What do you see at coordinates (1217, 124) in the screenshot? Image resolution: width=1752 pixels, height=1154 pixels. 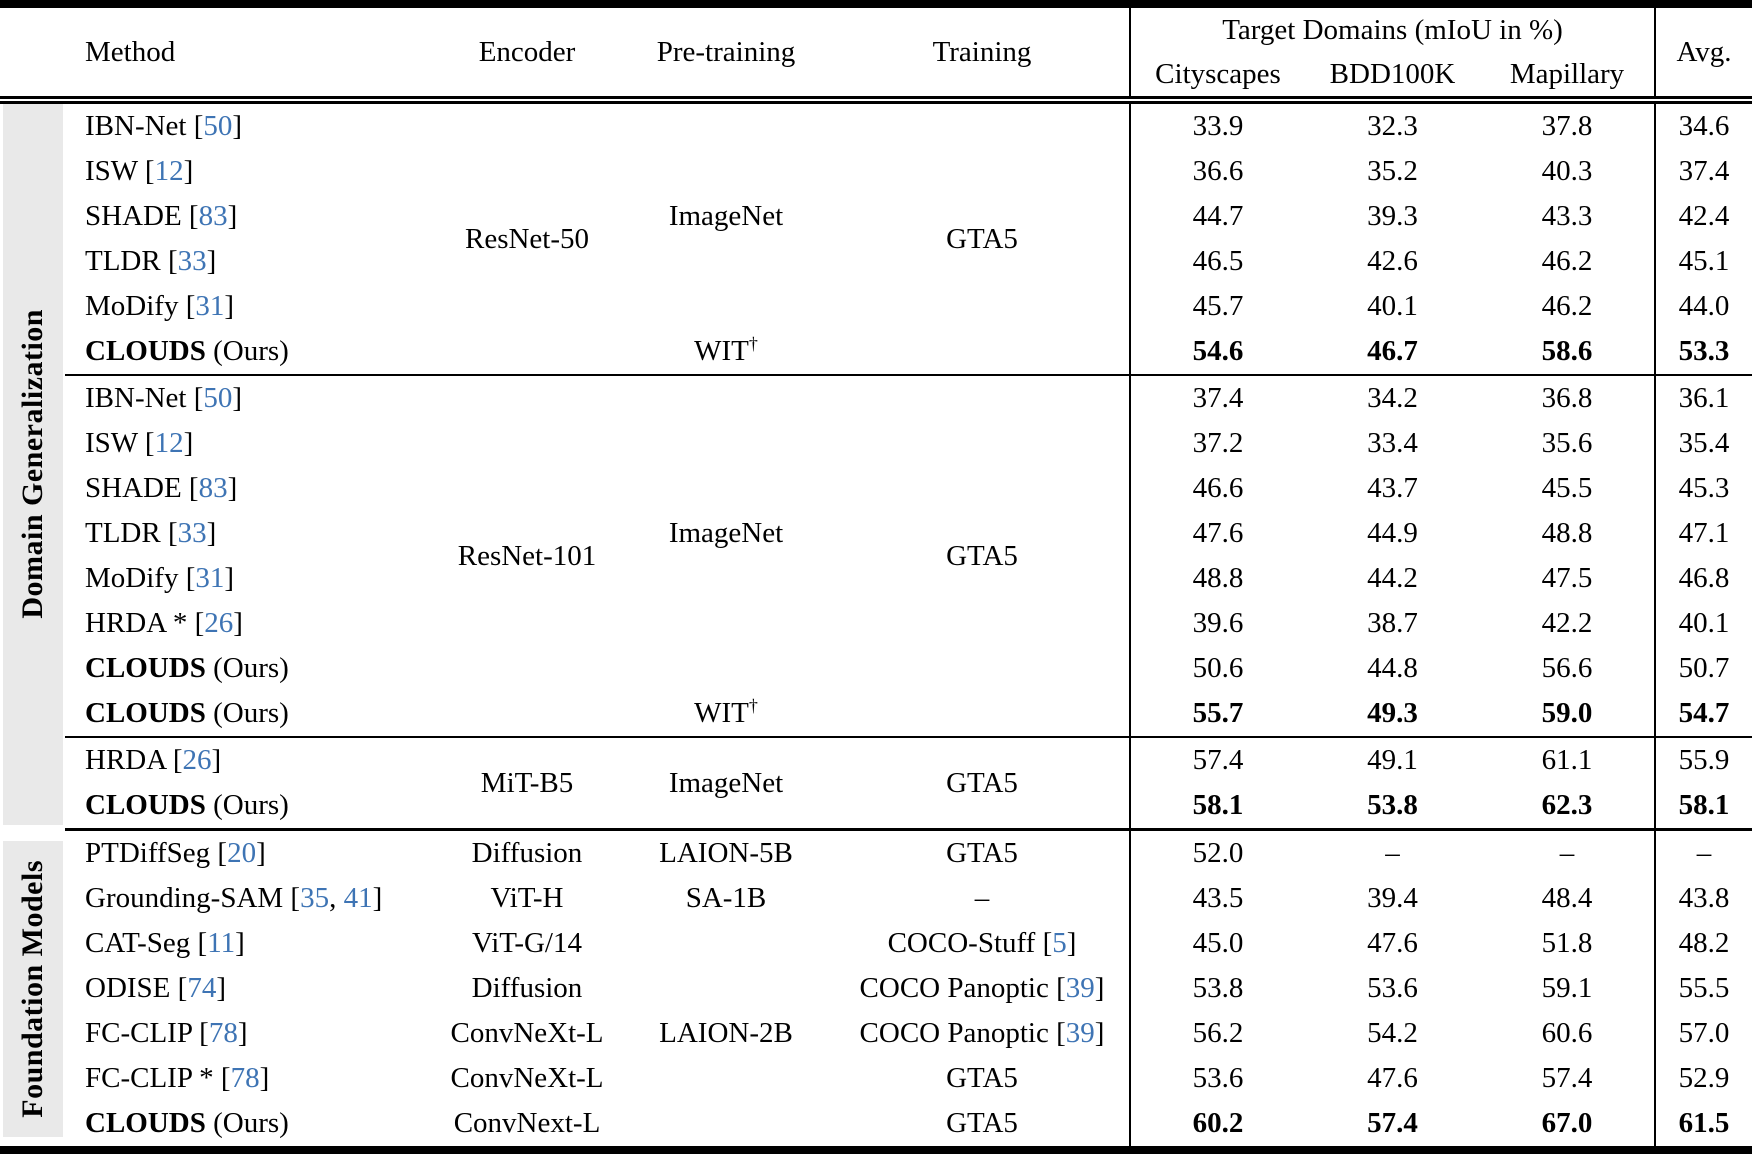 I see `miou-value-cell: 33.9` at bounding box center [1217, 124].